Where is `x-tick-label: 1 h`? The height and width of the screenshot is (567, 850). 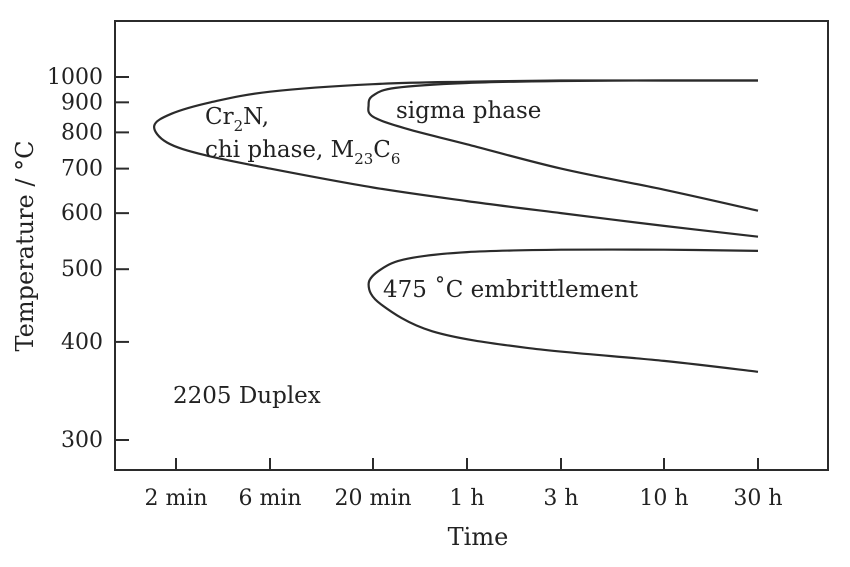 x-tick-label: 1 h is located at coordinates (466, 498).